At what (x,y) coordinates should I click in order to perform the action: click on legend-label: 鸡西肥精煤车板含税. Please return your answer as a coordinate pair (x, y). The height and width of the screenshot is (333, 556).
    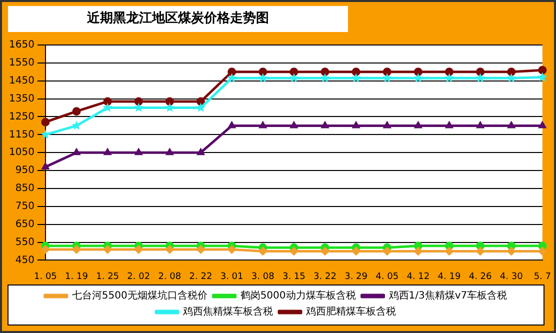
    Looking at the image, I should click on (350, 312).